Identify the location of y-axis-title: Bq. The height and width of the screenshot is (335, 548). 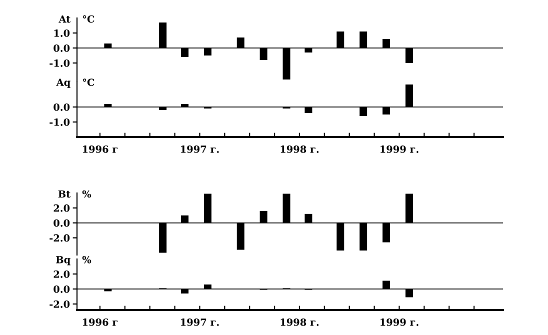
(63, 261).